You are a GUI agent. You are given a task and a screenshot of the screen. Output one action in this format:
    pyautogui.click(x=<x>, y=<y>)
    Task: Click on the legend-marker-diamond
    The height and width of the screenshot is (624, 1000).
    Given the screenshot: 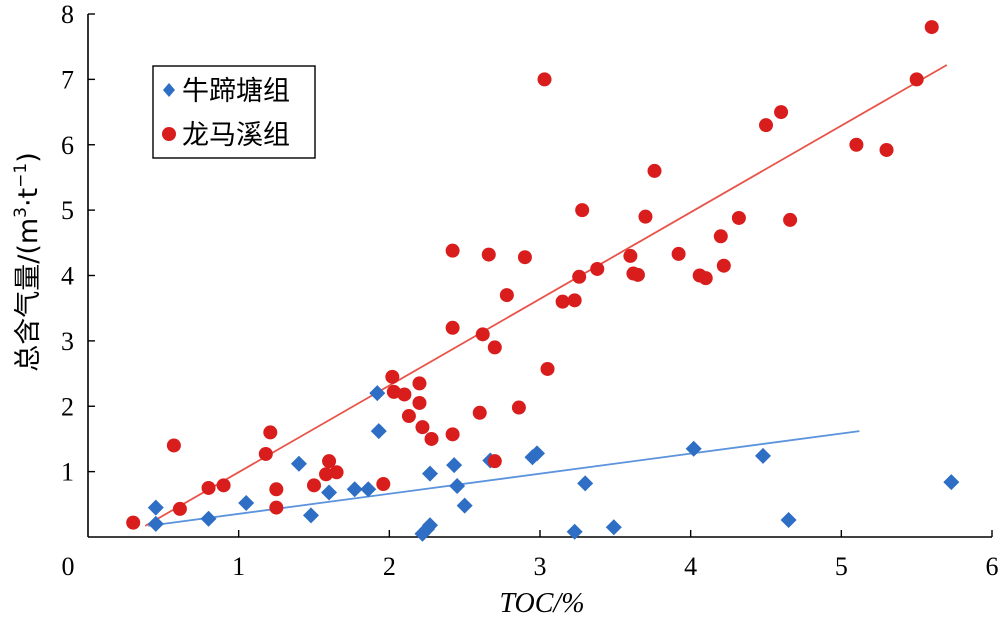 What is the action you would take?
    pyautogui.click(x=169, y=90)
    